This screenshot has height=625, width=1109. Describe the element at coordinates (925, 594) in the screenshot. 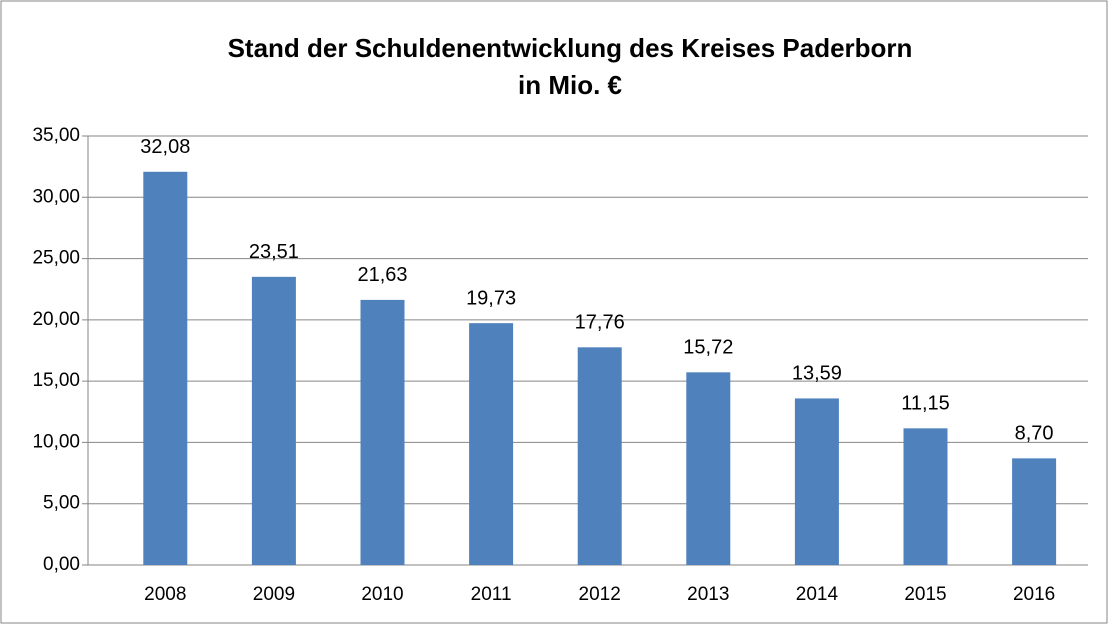

I see `x-tick-label: 2015` at that location.